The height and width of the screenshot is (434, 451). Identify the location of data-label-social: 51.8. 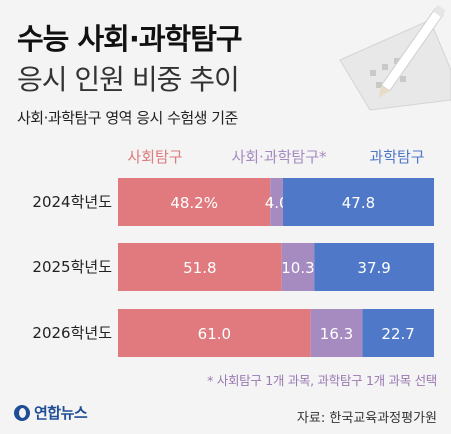
(199, 268).